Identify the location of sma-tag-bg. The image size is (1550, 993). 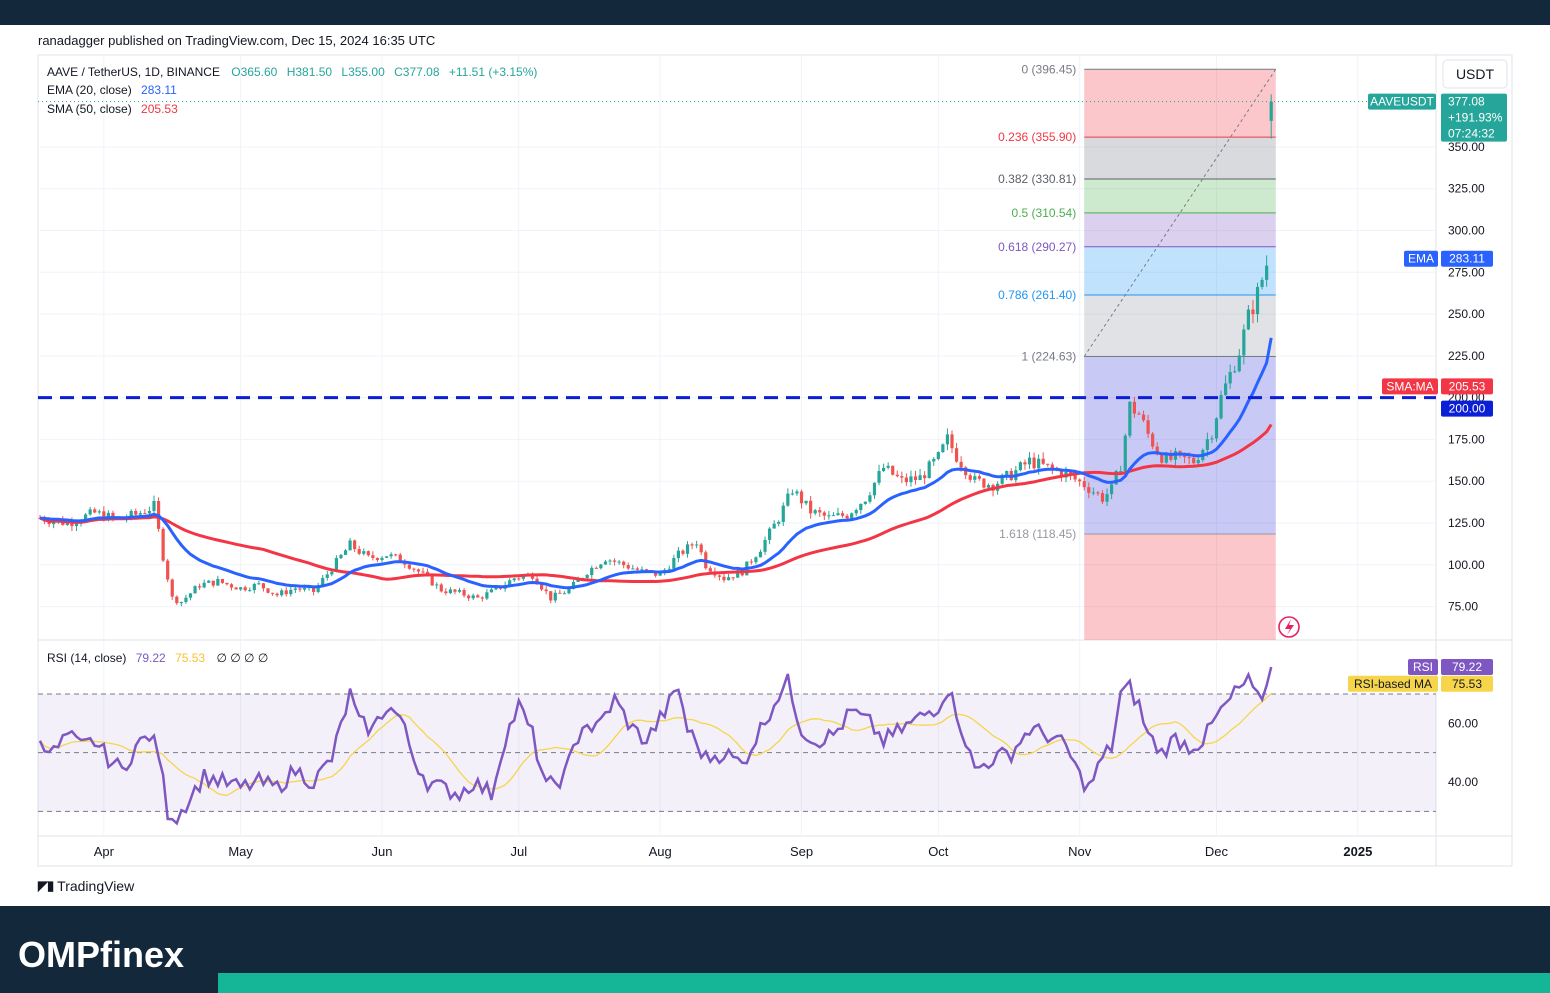
(1410, 386).